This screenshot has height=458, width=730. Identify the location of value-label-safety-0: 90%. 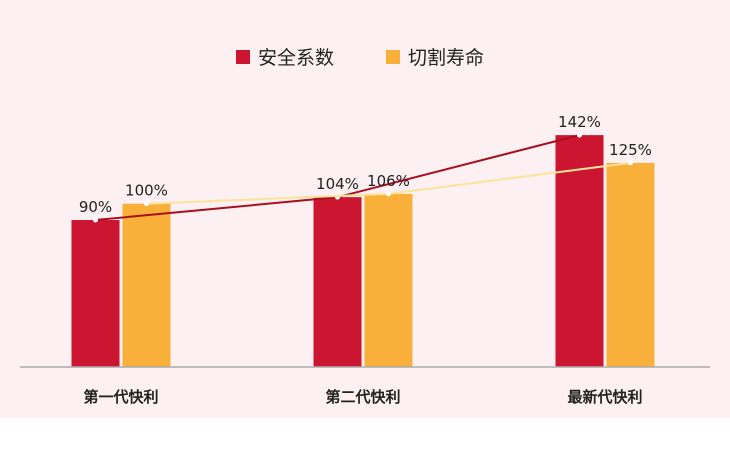
(95, 207).